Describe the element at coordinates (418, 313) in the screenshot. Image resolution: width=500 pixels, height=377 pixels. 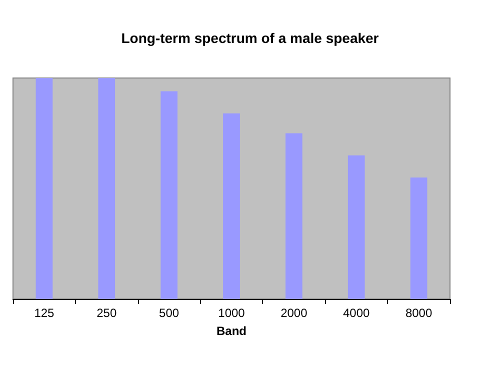
I see `x-tick-label: 8000` at that location.